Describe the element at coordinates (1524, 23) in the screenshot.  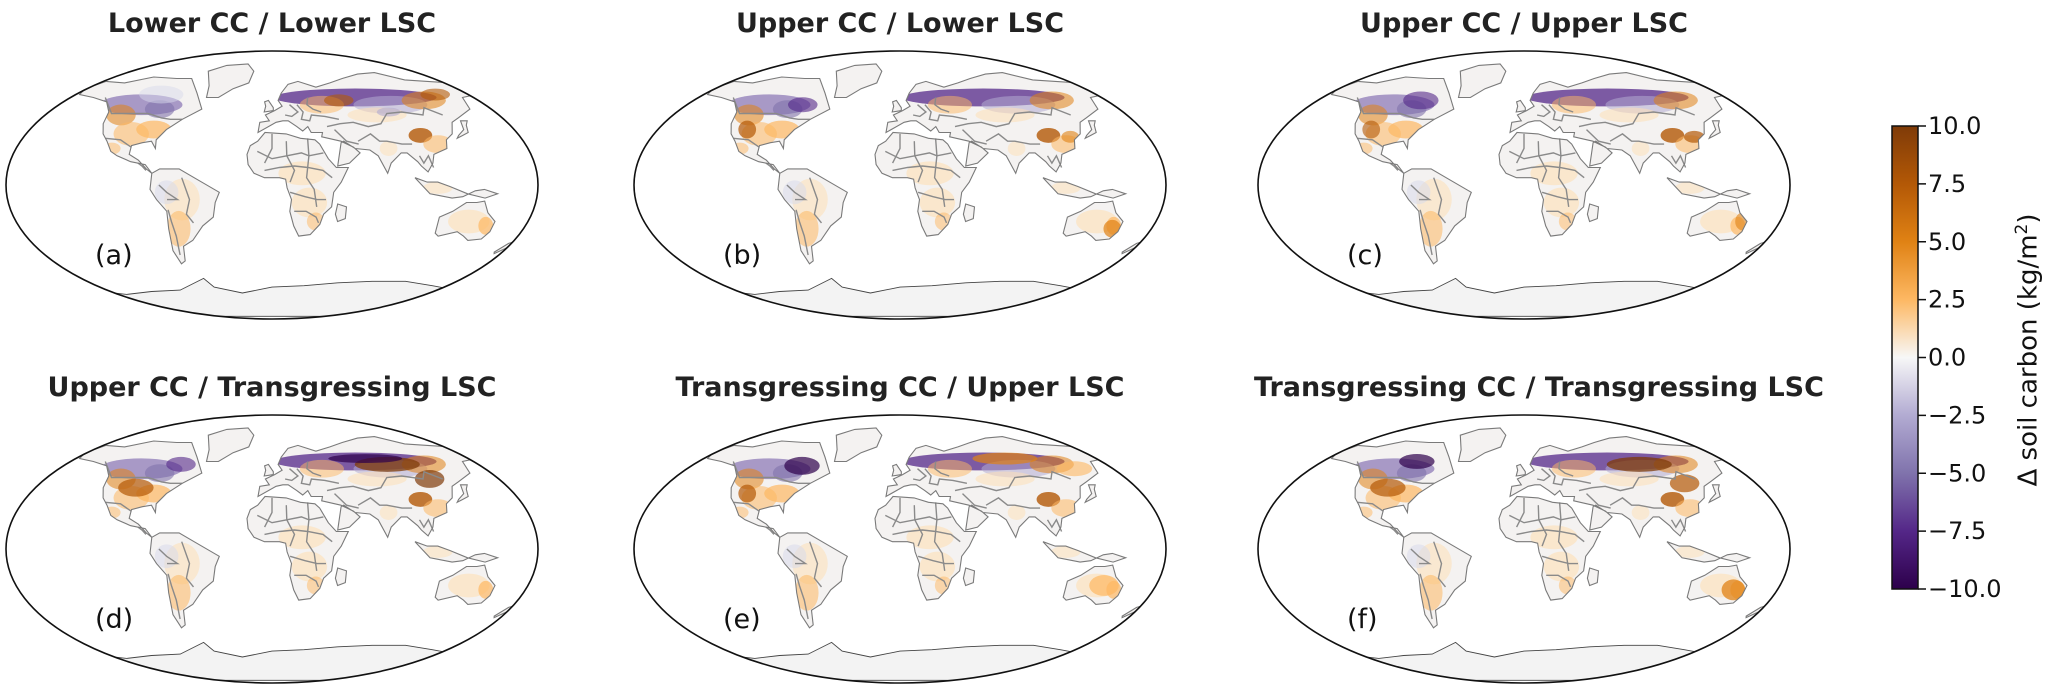
I see `panel-title: Upper CC / Upper LSC` at that location.